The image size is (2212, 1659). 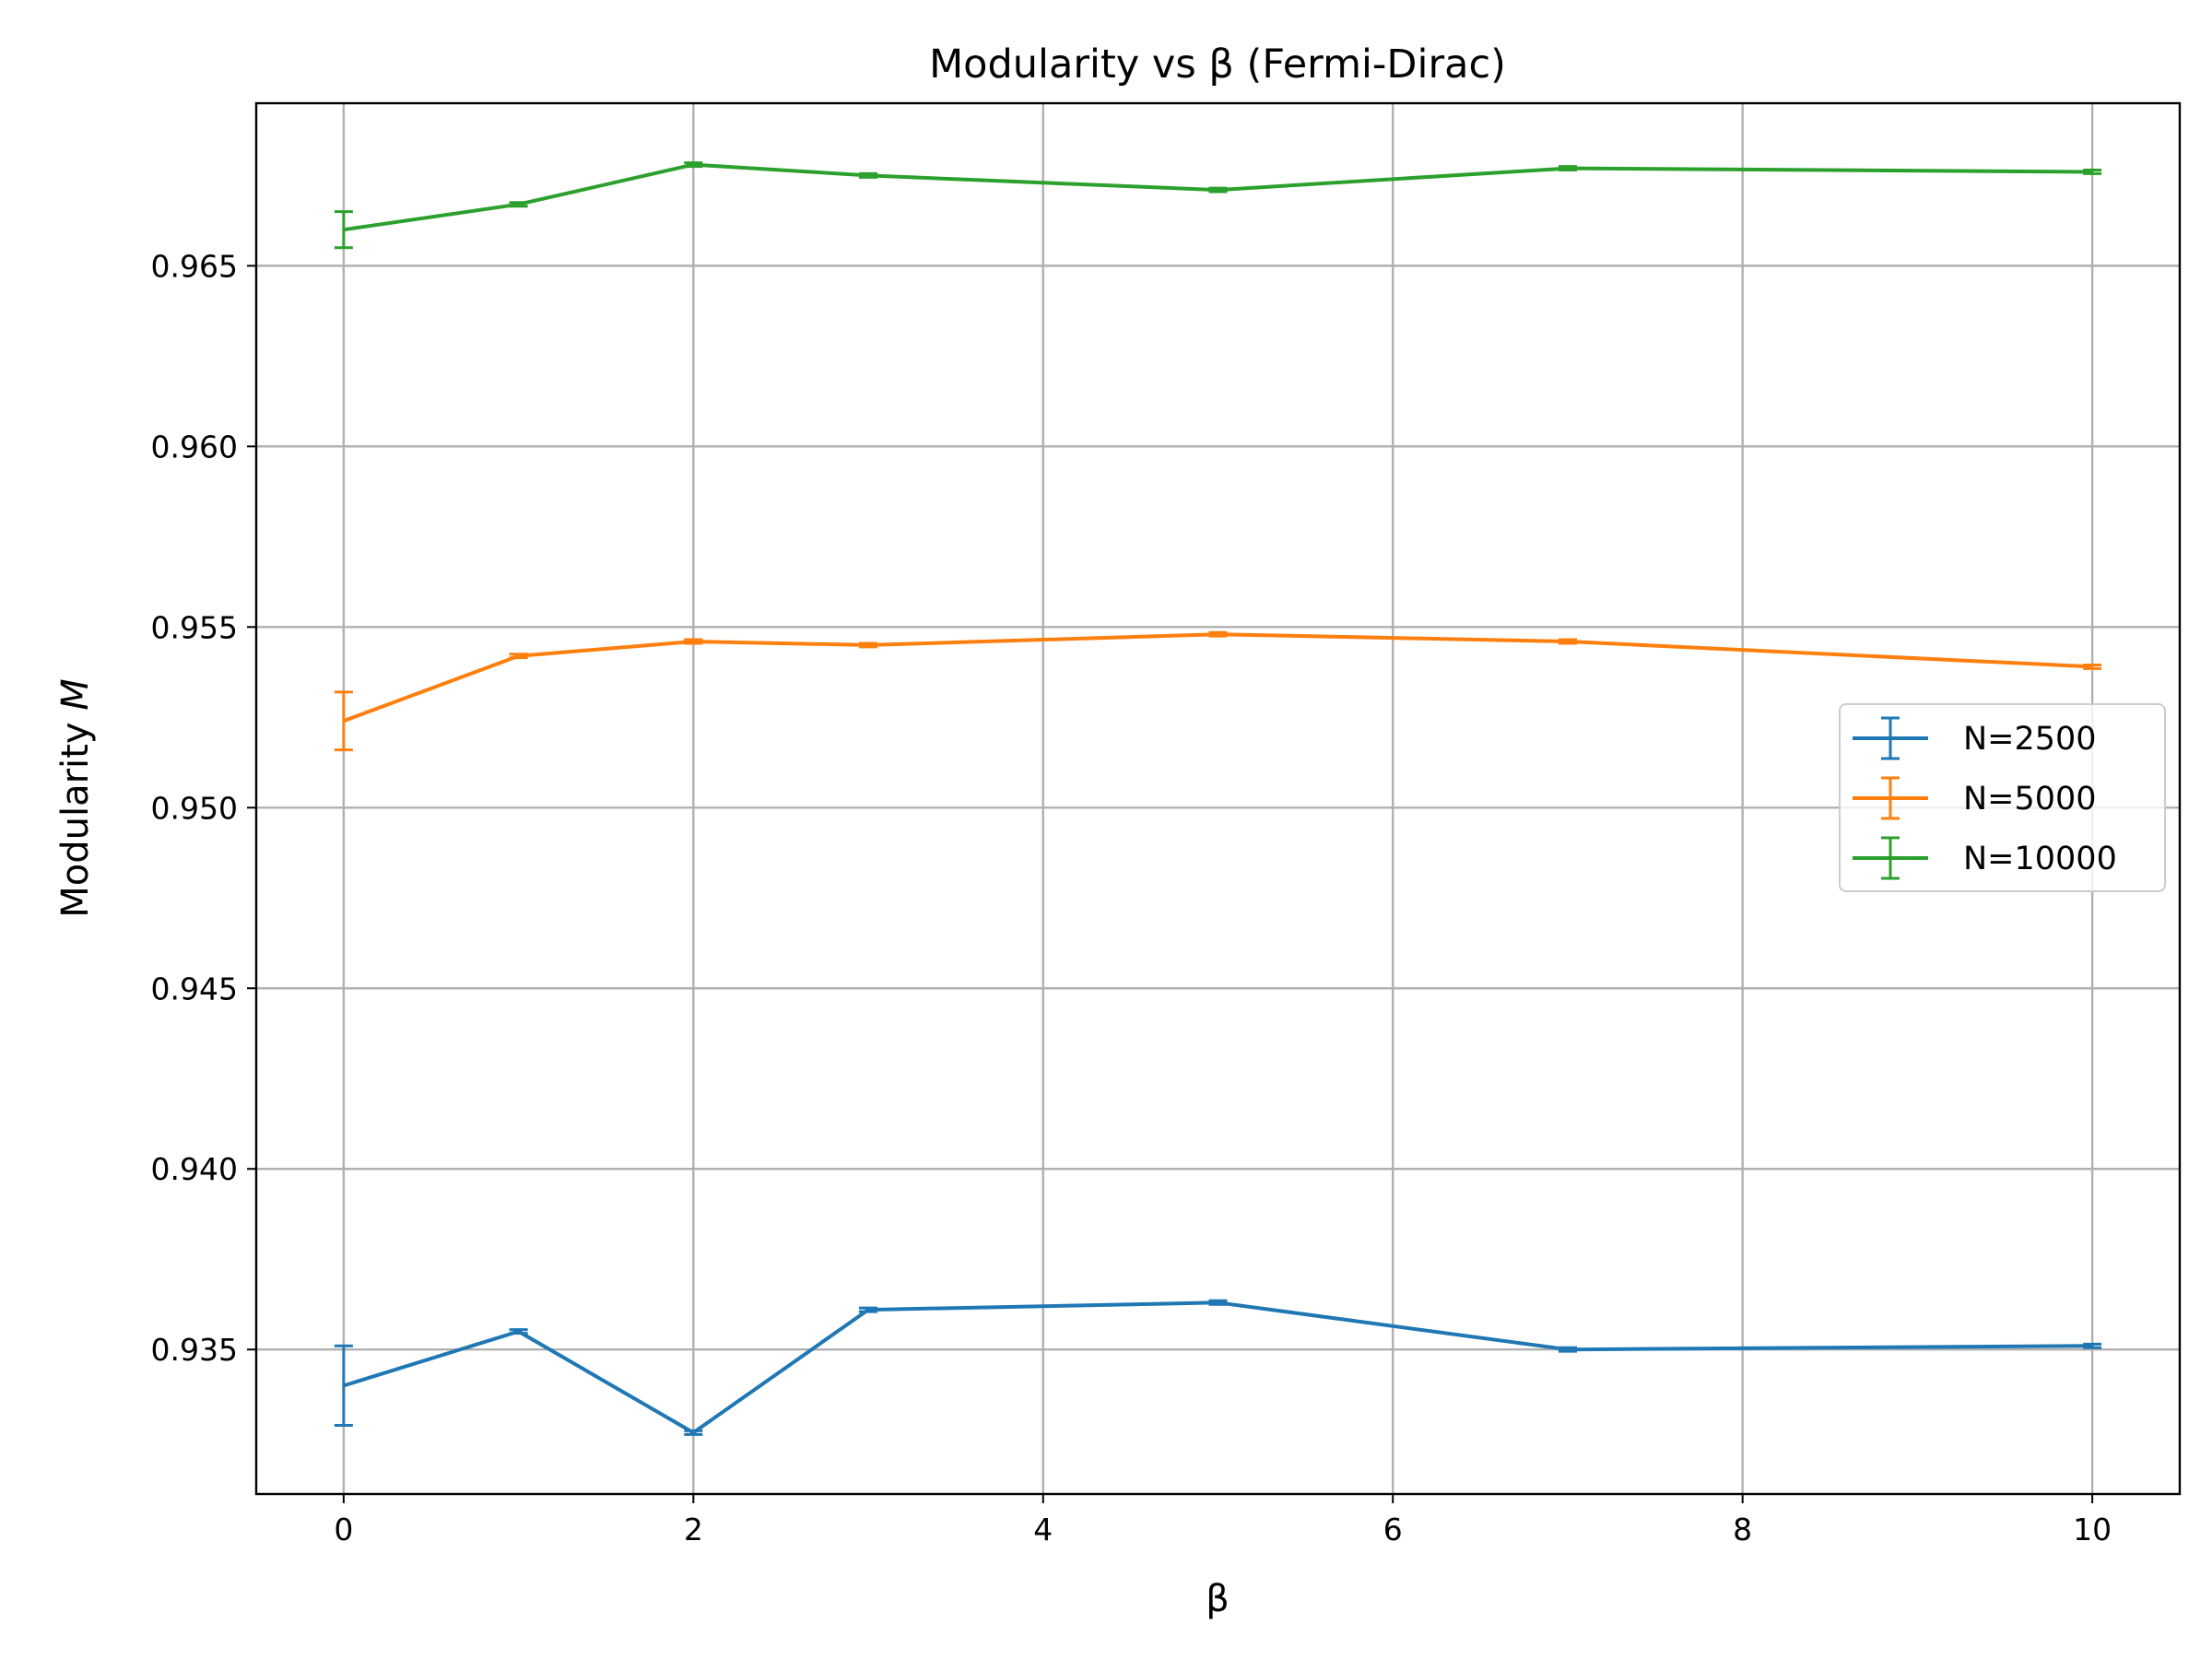 What do you see at coordinates (343, 1529) in the screenshot?
I see `x-tick-label: 0` at bounding box center [343, 1529].